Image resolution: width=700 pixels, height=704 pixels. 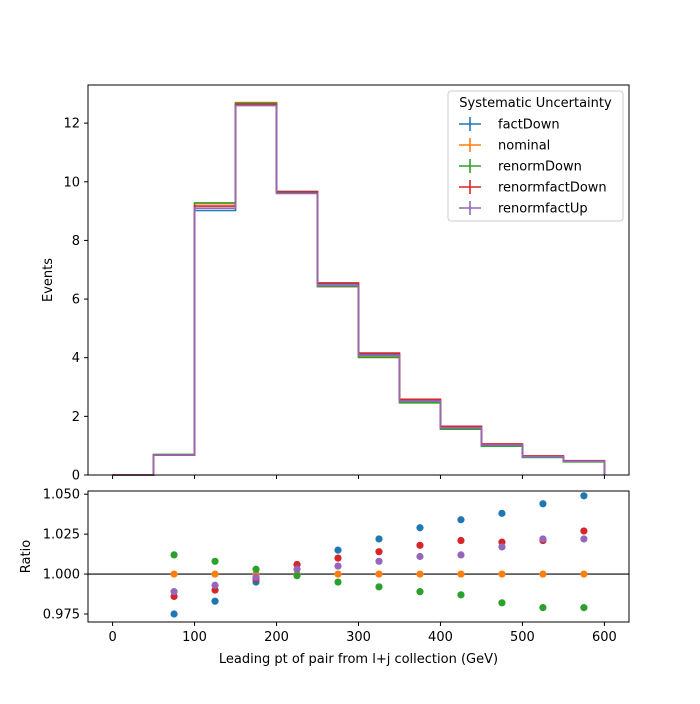 What do you see at coordinates (276, 637) in the screenshot?
I see `bottom-xtick-label: 200` at bounding box center [276, 637].